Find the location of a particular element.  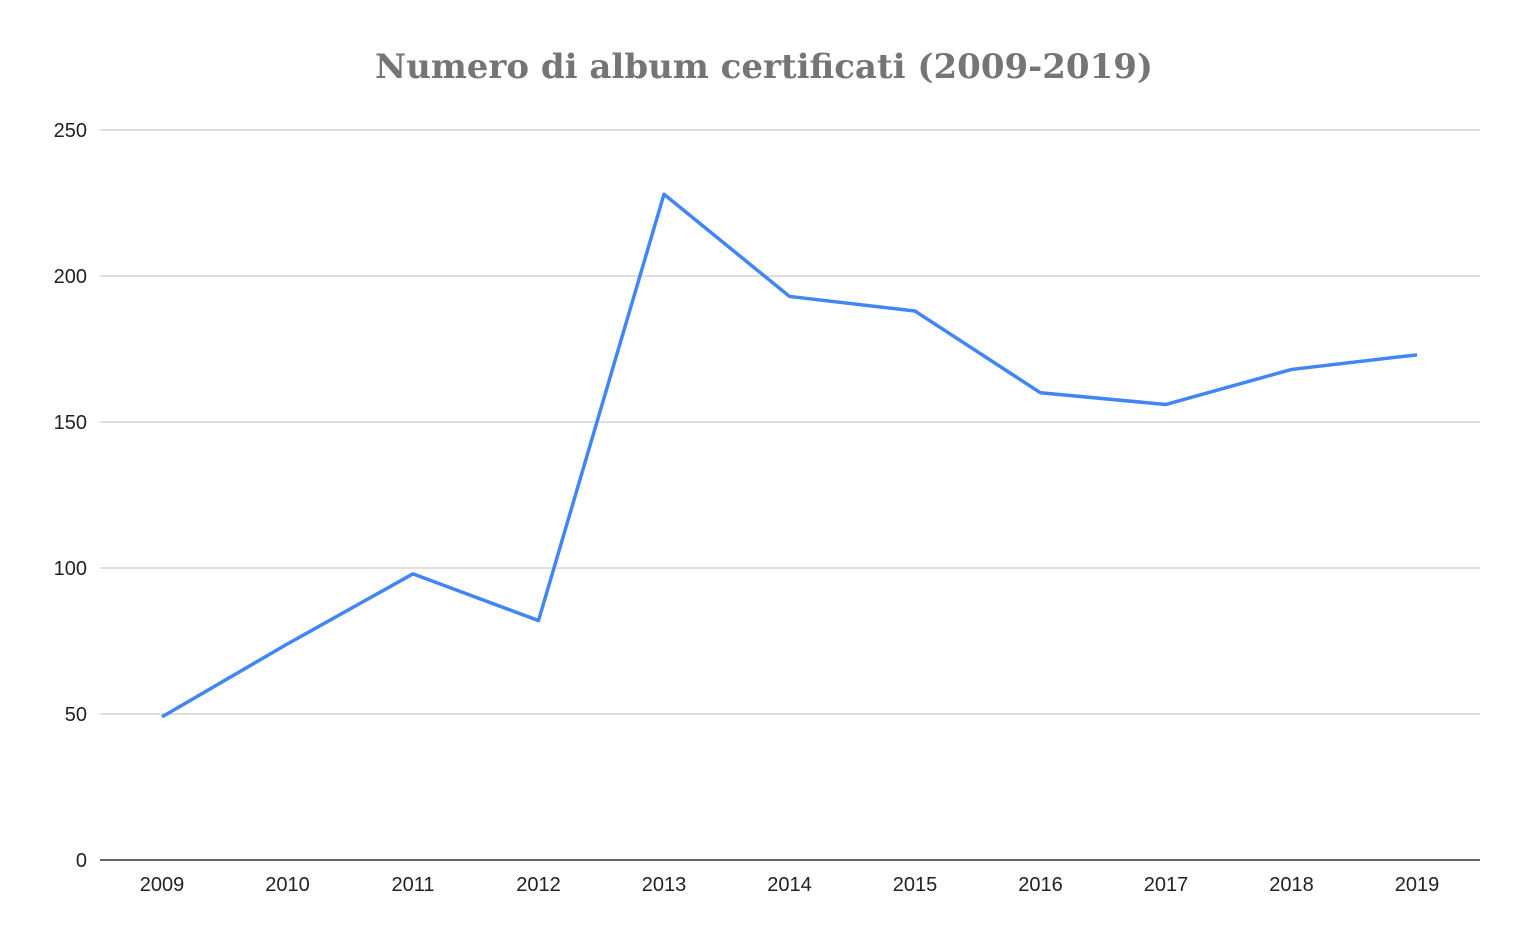

y-tick-label: 100 is located at coordinates (70, 569).